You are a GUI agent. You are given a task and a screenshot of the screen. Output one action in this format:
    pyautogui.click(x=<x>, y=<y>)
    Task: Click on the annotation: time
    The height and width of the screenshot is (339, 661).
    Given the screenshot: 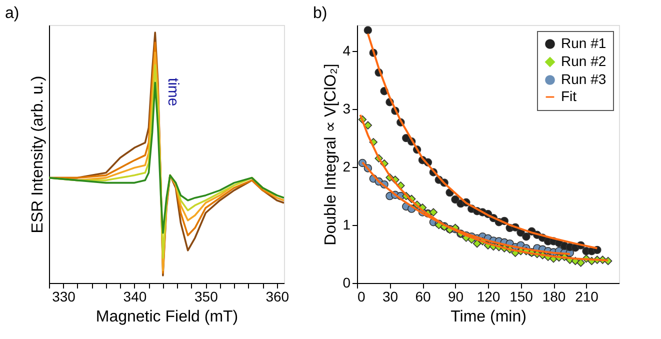 What is the action you would take?
    pyautogui.click(x=173, y=92)
    